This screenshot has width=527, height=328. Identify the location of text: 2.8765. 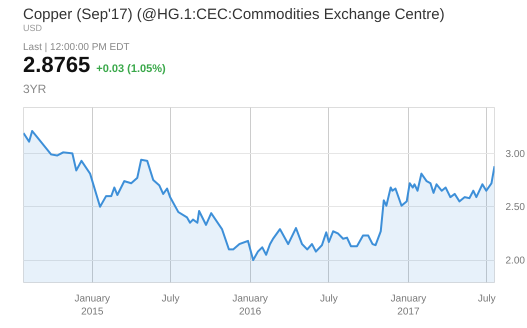
(56, 64).